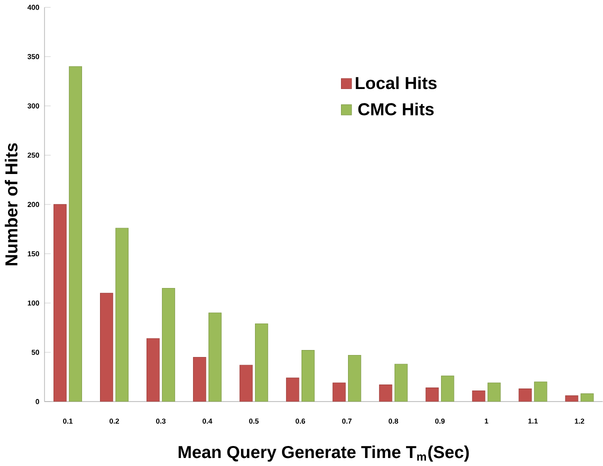 The width and height of the screenshot is (603, 466). Describe the element at coordinates (396, 82) in the screenshot. I see `legend-label: Local Hits` at that location.